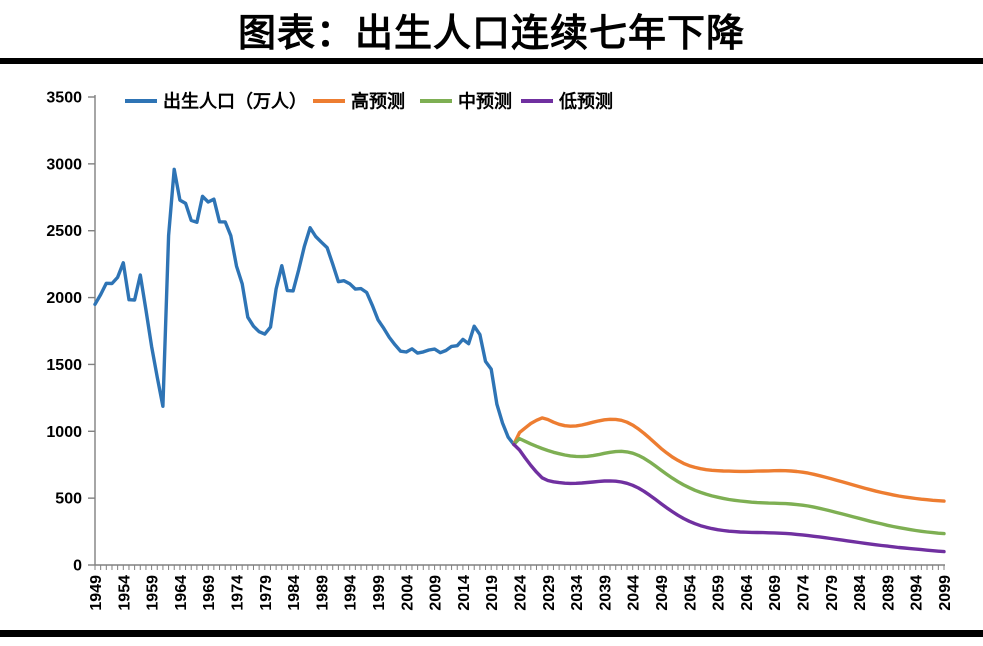 The image size is (983, 646). Describe the element at coordinates (729, 459) in the screenshot. I see `series-line-高预测` at that location.